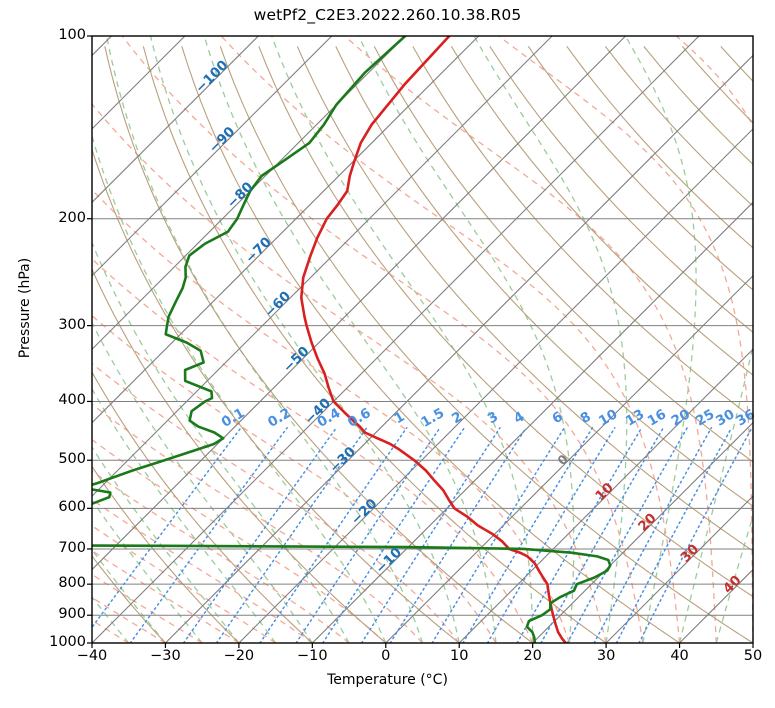 Image resolution: width=775 pixels, height=708 pixels. I want to click on y-tick-label-500: 500, so click(72, 459).